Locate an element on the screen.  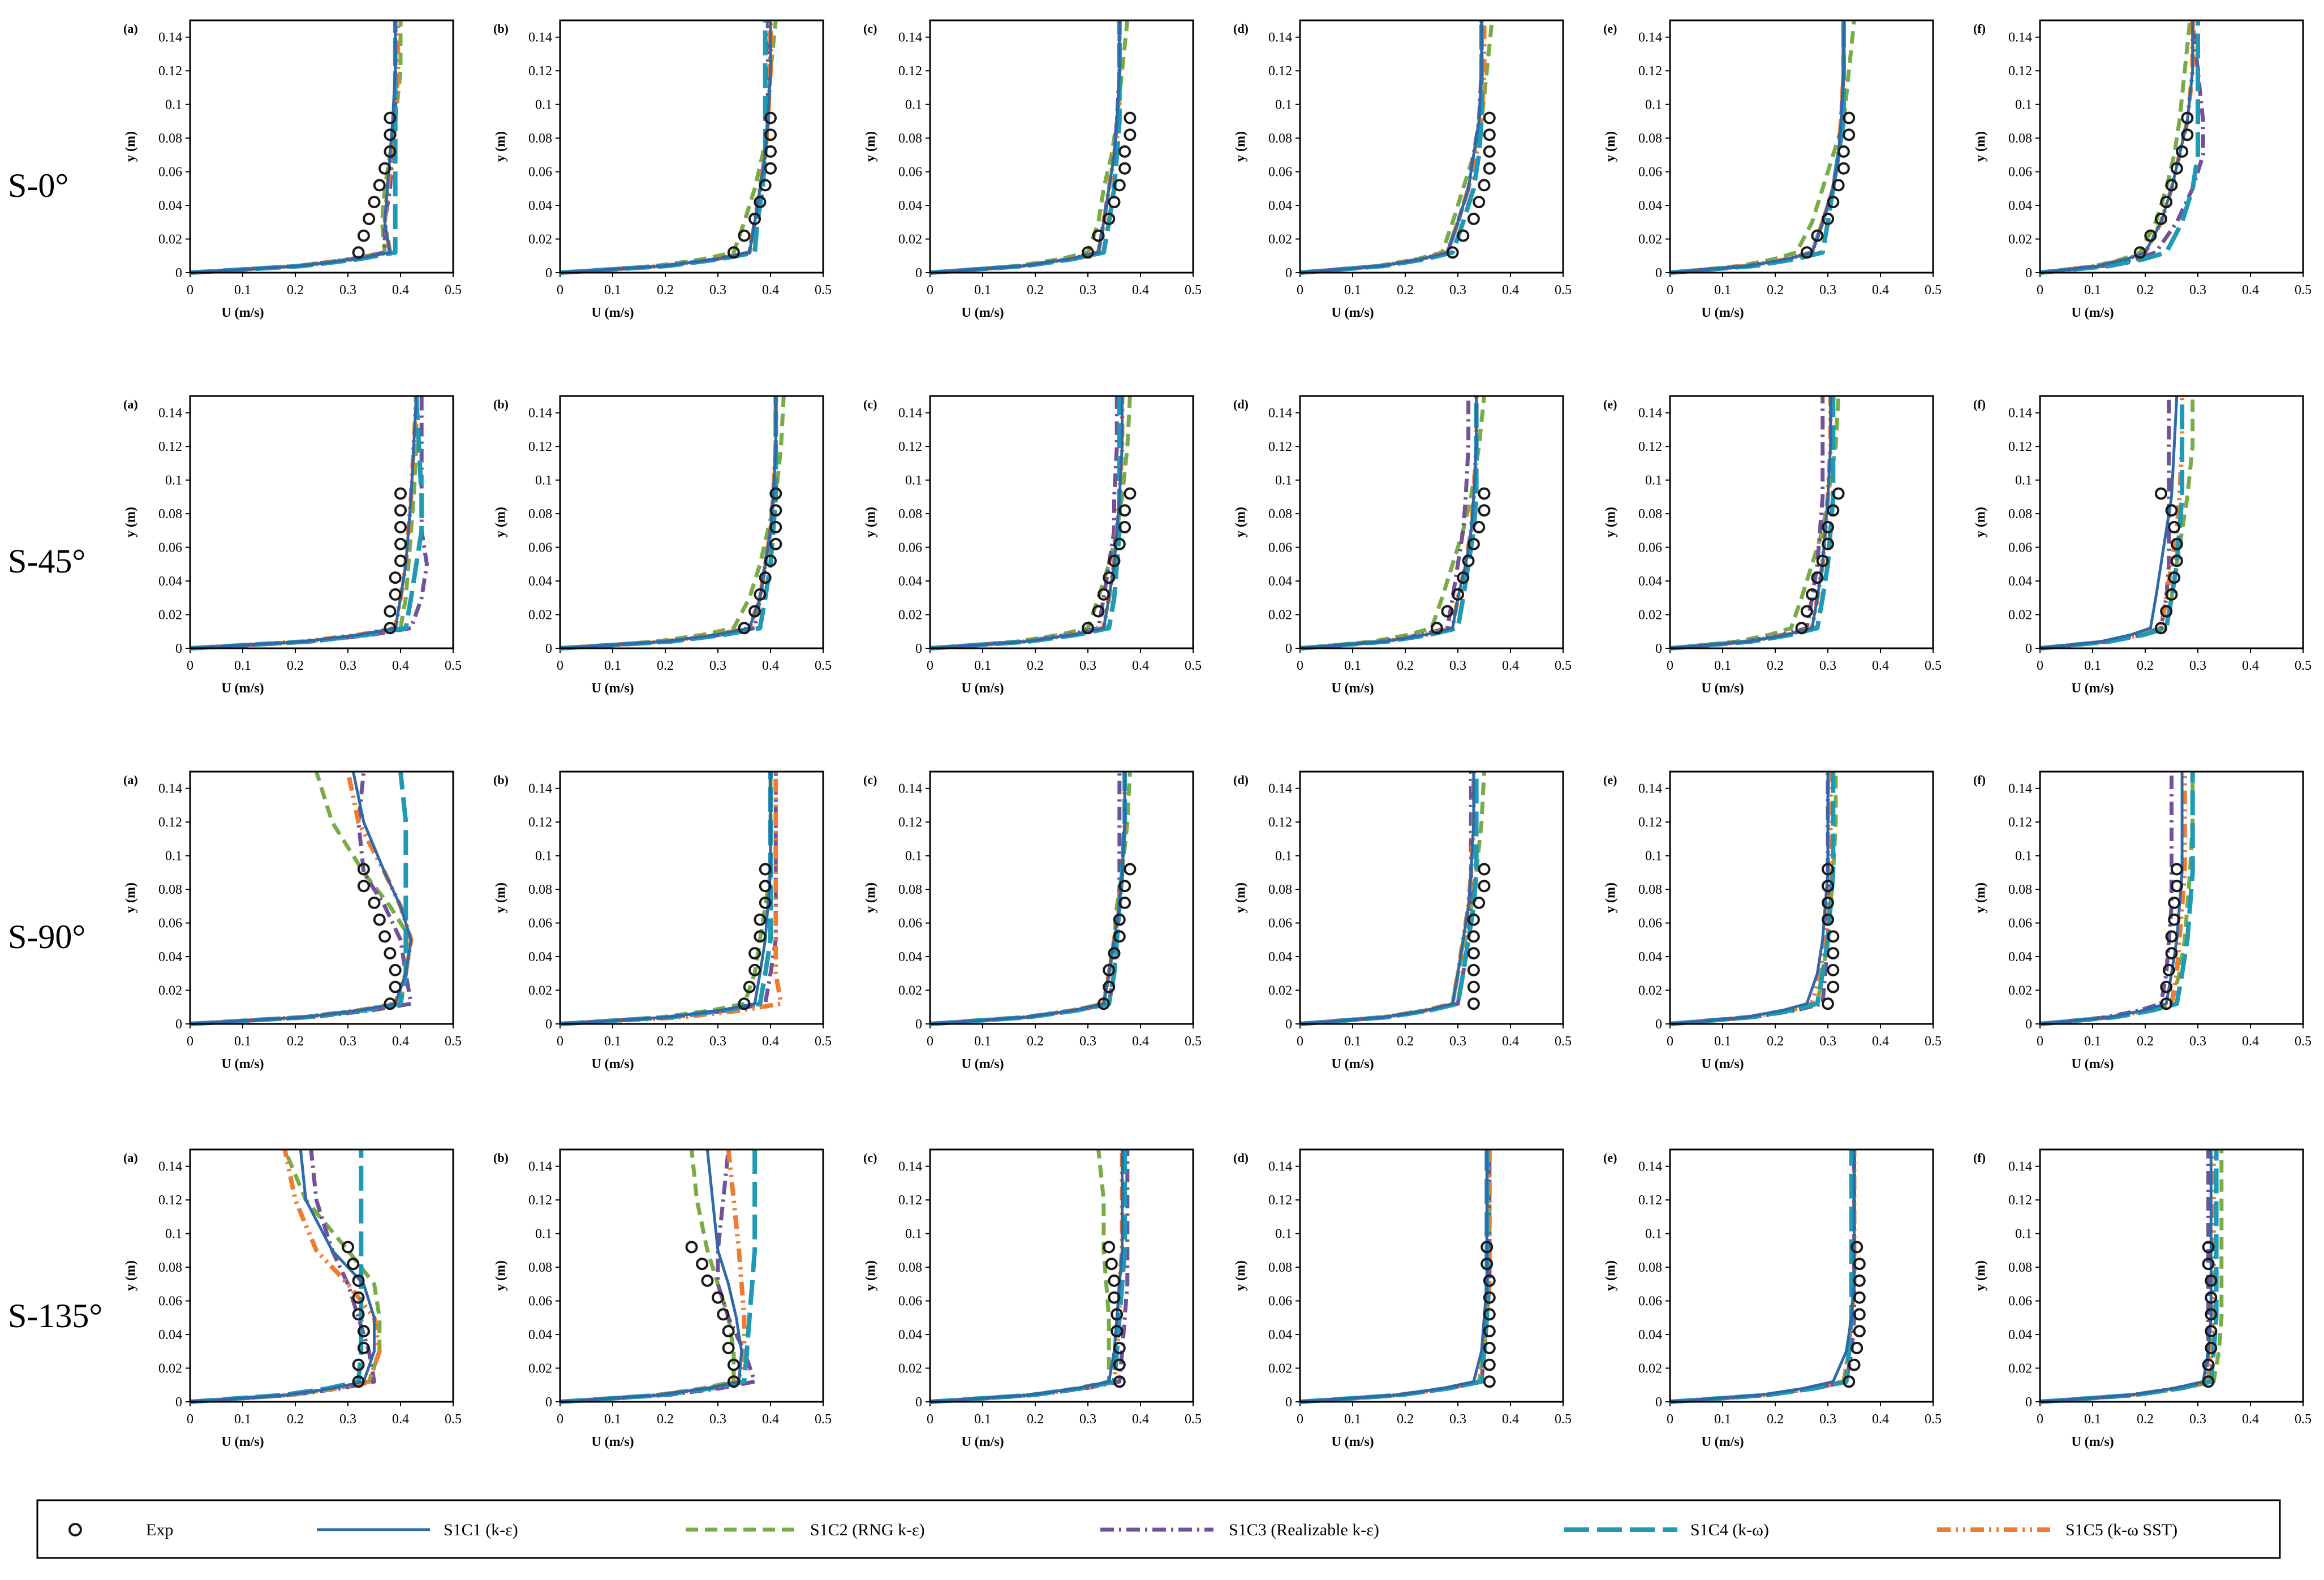
y-tick-label: 0.12 is located at coordinates (540, 72).